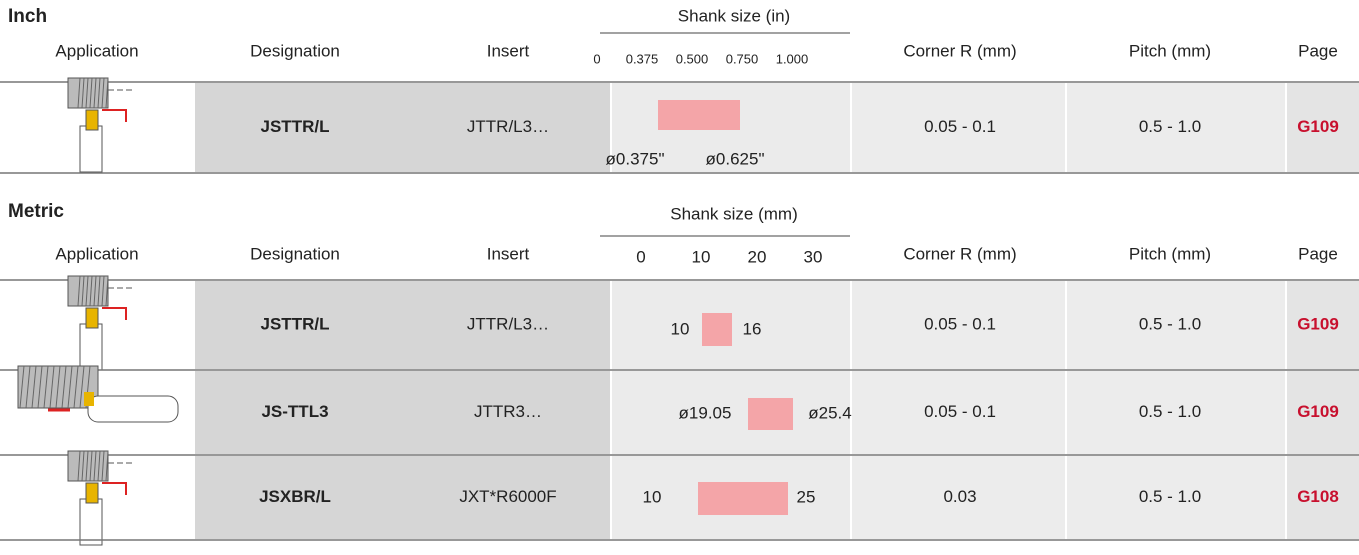 This screenshot has height=555, width=1359. What do you see at coordinates (507, 496) in the screenshot?
I see `insert: JXT*R6000F` at bounding box center [507, 496].